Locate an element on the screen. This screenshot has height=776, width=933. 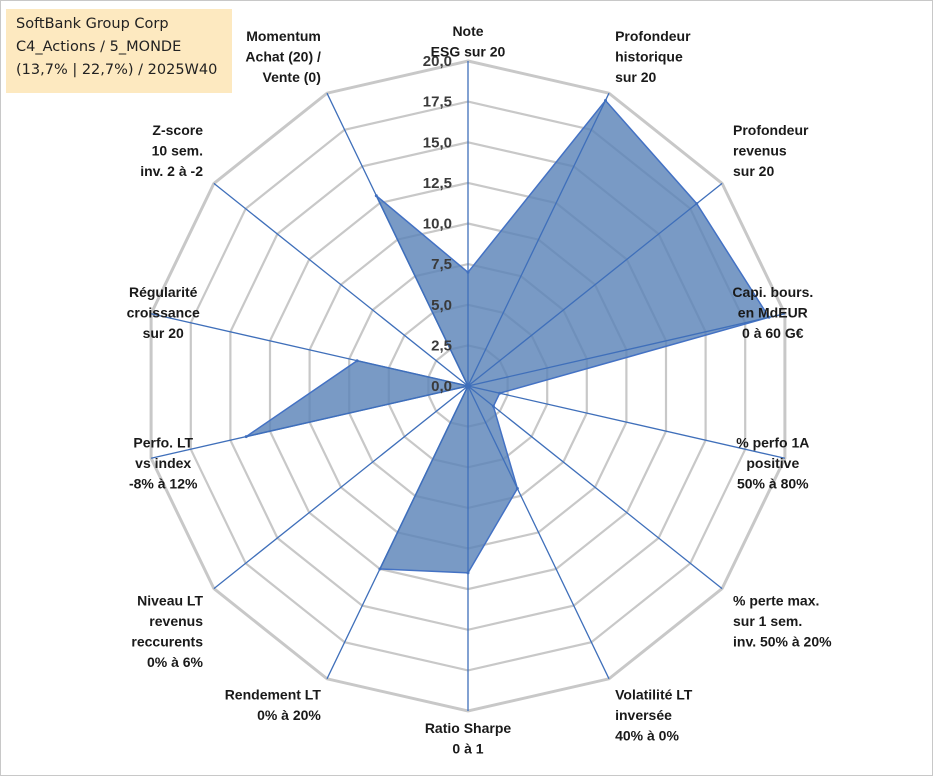
axis-label: Perfo. LT vs index -8% à 12% is located at coordinates (163, 463).